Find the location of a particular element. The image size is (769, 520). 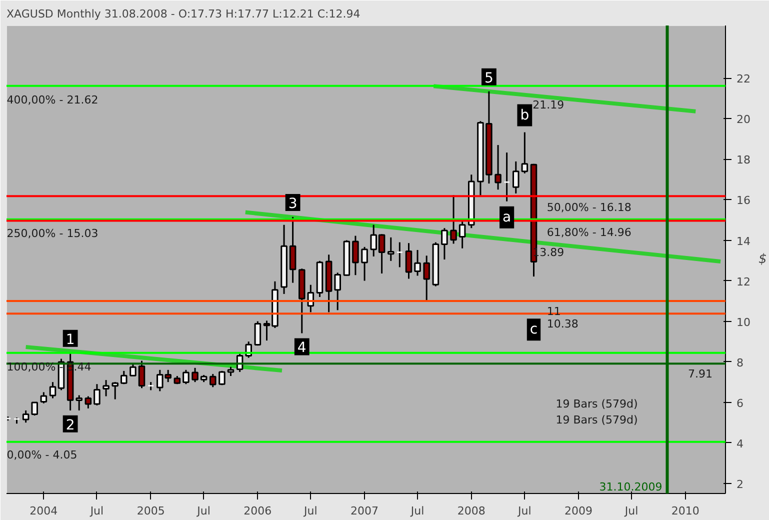

chart-title: XAGUSD Monthly 31.08.2008 - O:17.73 H:17.77 L:12.21 C:12.94 is located at coordinates (183, 14).